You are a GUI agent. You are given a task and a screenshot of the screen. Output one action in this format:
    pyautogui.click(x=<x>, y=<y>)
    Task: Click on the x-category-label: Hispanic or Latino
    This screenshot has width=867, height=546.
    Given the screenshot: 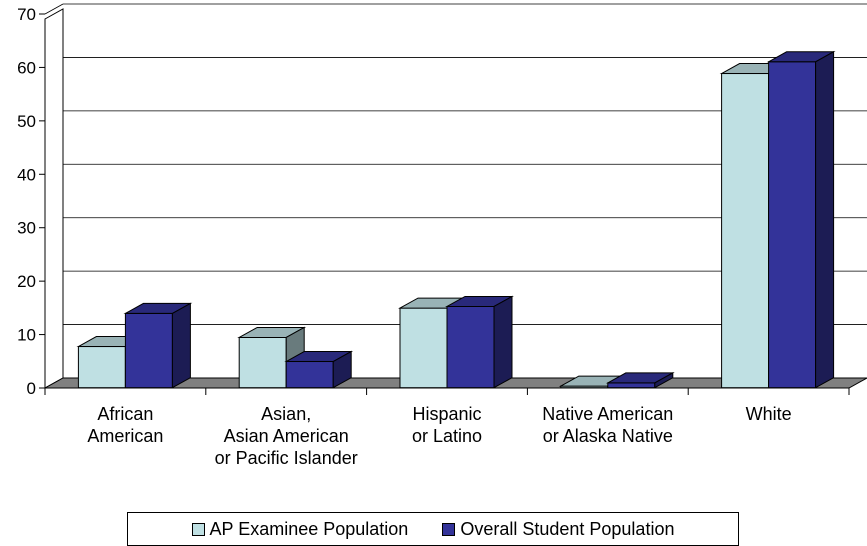 What is the action you would take?
    pyautogui.click(x=447, y=425)
    